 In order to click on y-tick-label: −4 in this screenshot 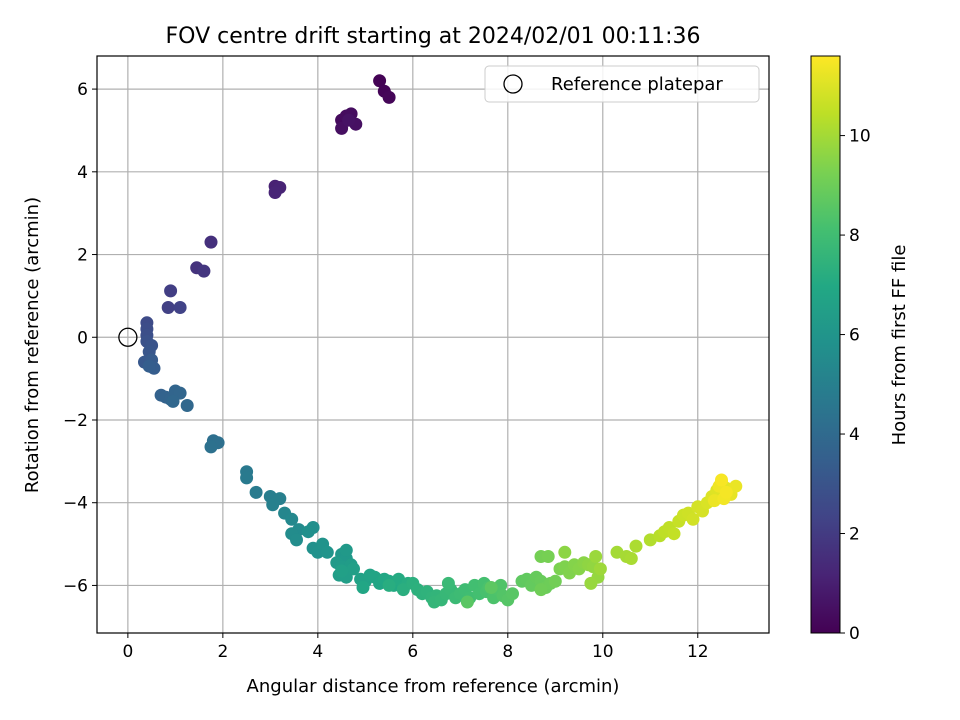, I will do `click(75, 504)`.